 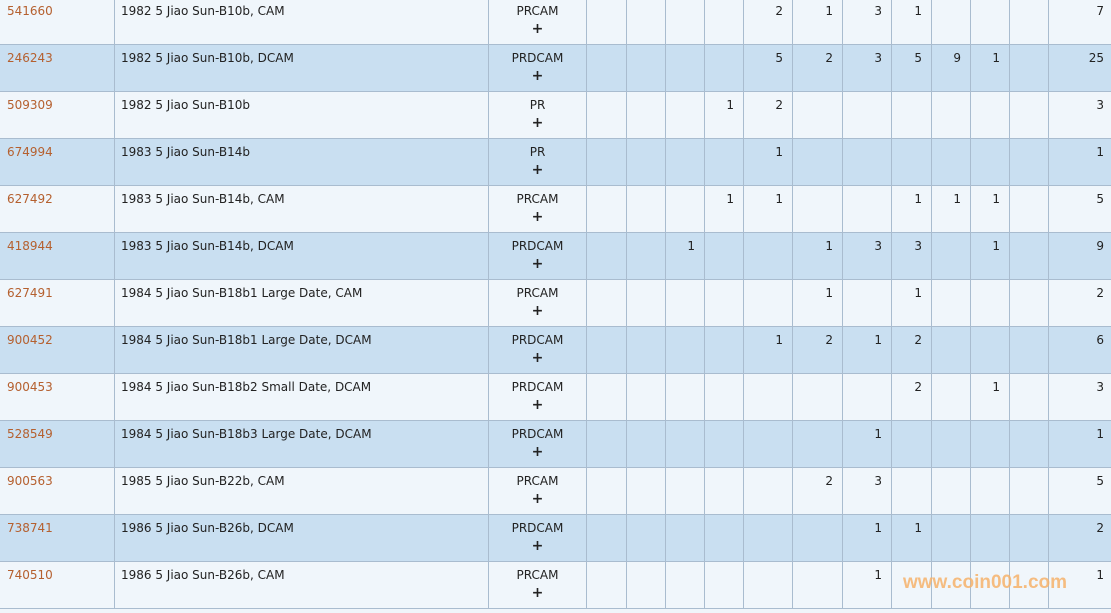 What do you see at coordinates (301, 162) in the screenshot?
I see `description-cell: 1983 5 Jiao Sun-B14b` at bounding box center [301, 162].